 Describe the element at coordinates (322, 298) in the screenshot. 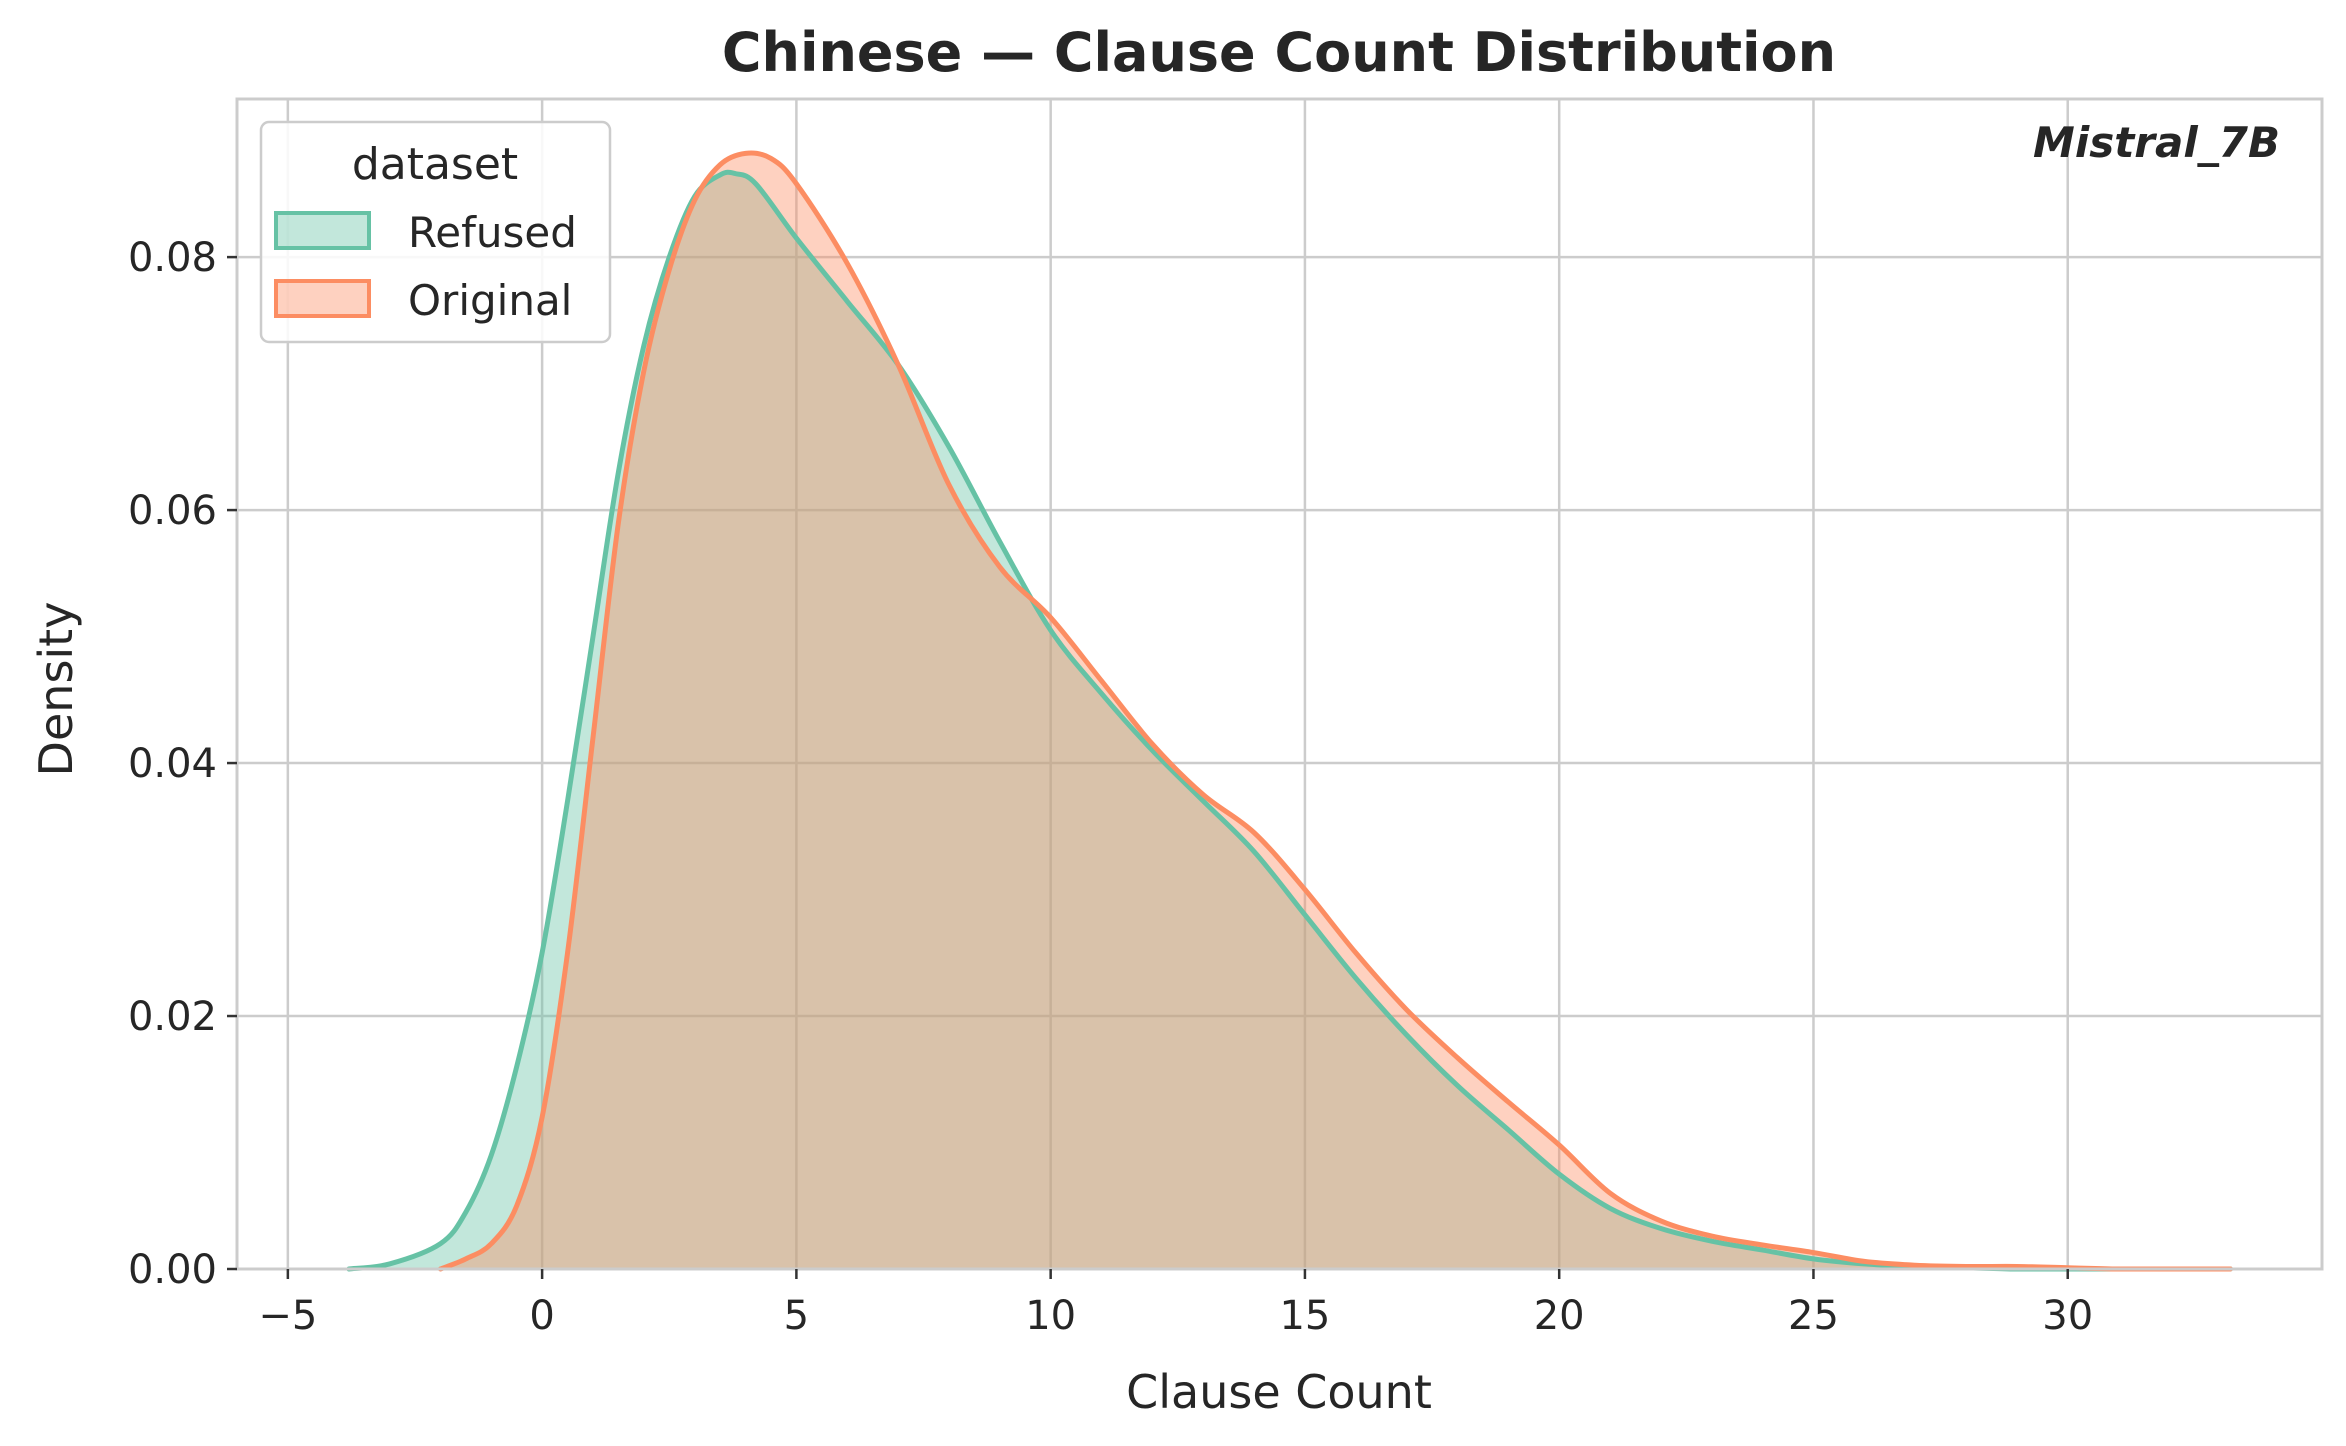

I see `legend-swatch-original` at that location.